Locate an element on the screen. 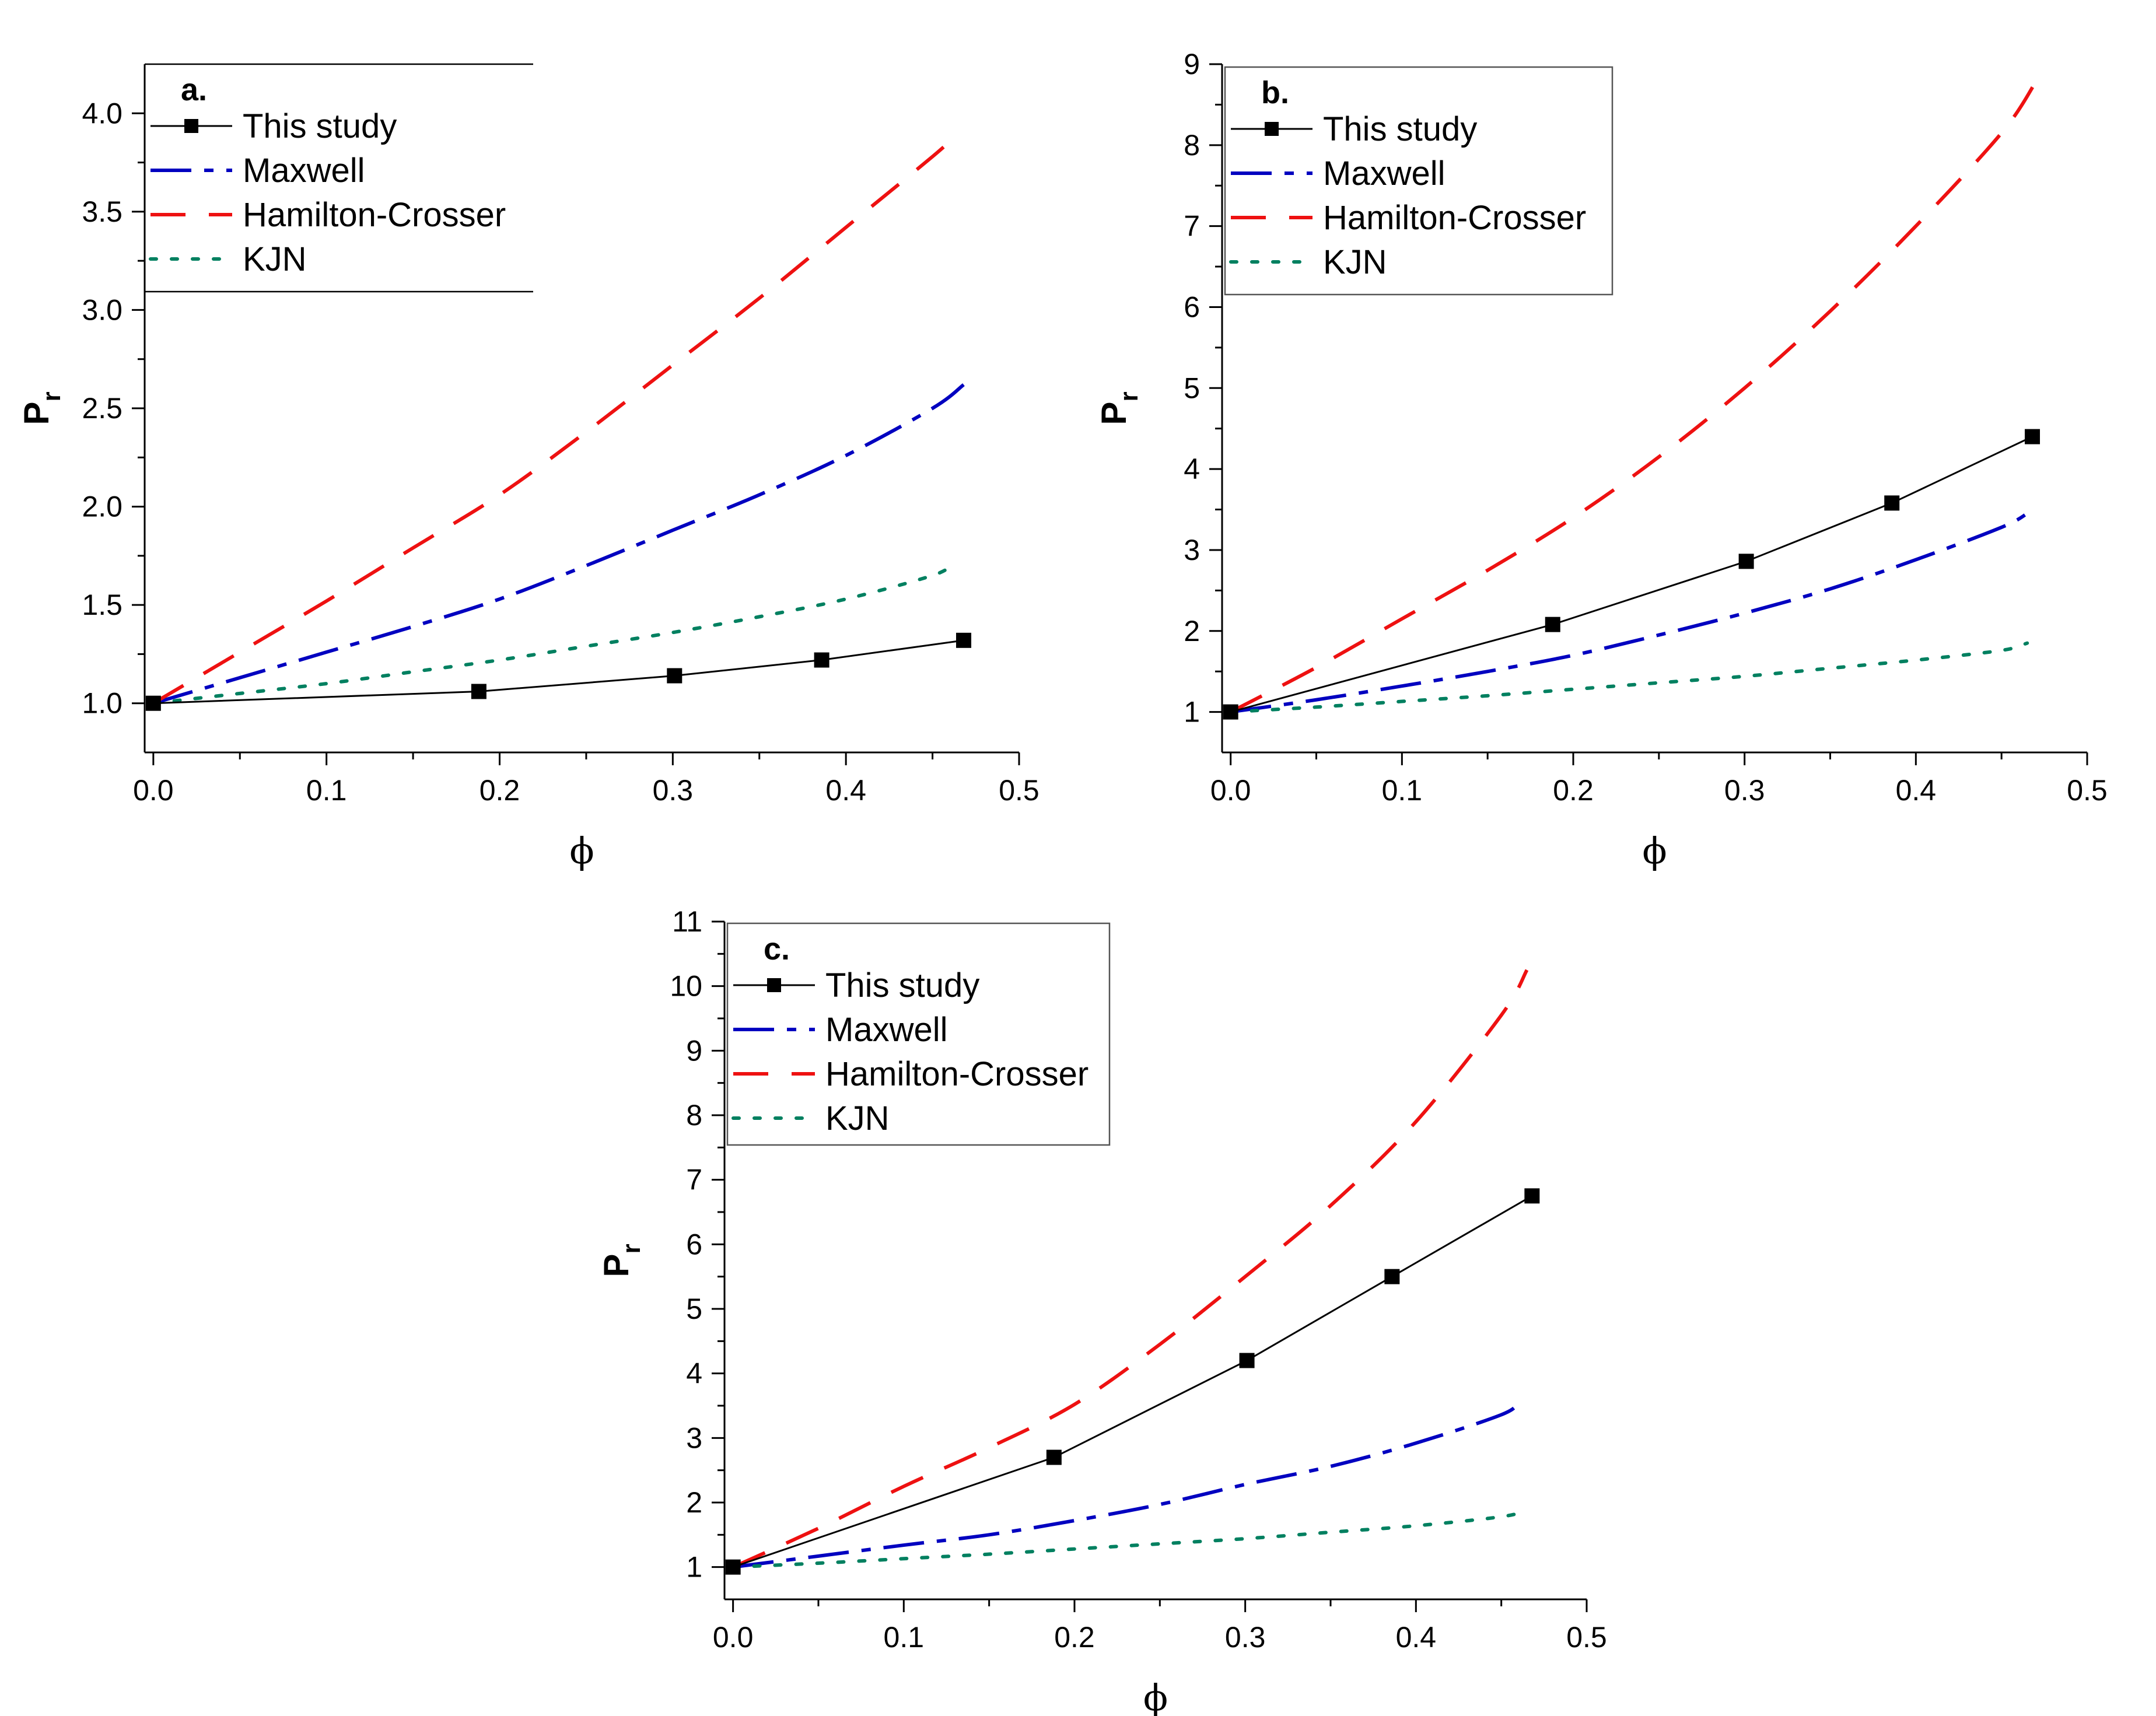  legend: b. This study Maxwell Hamilton-Crosser KJN is located at coordinates (1419, 181).